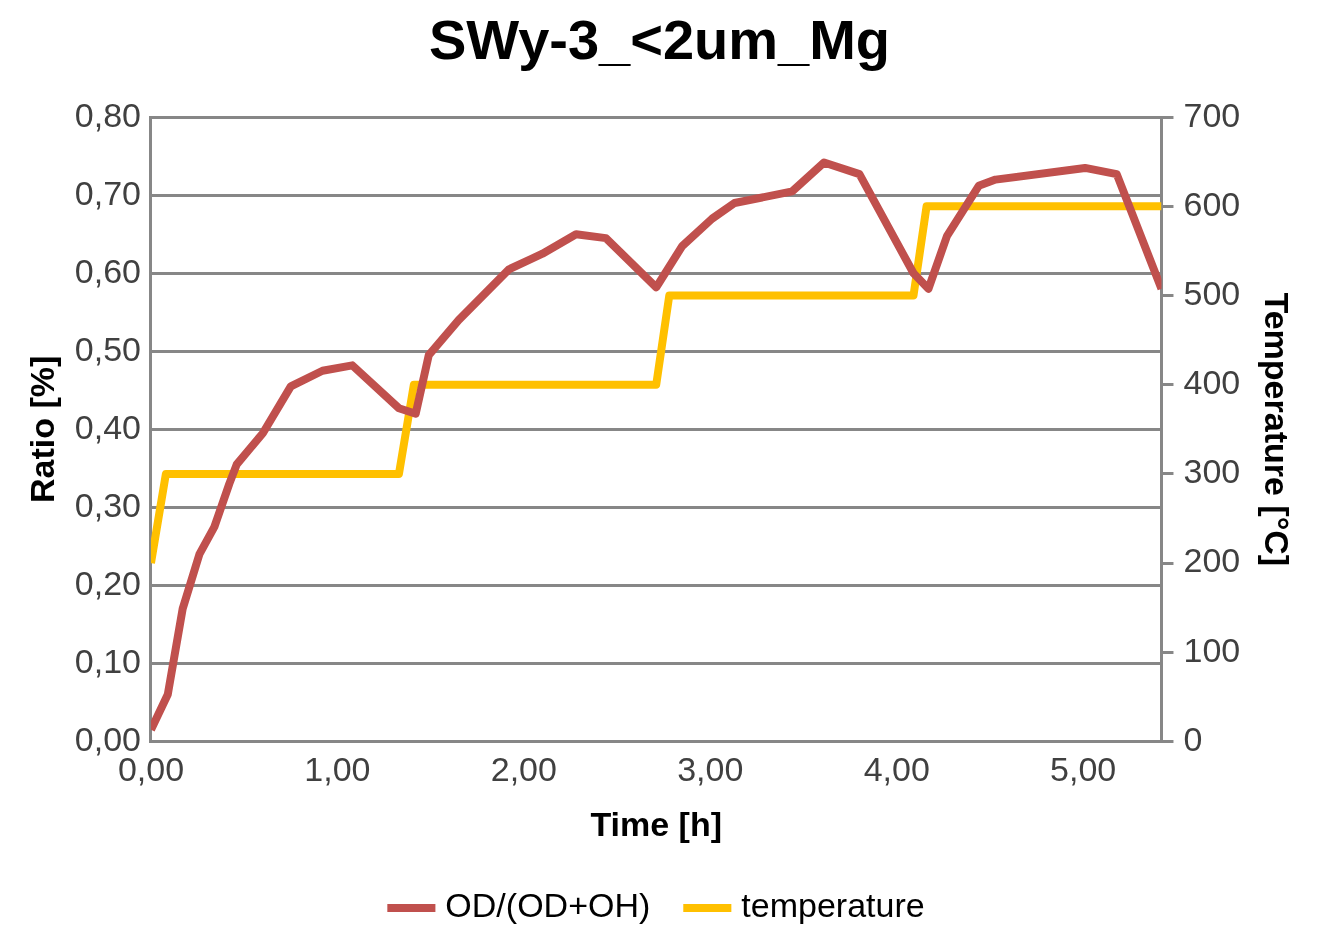  Describe the element at coordinates (896, 769) in the screenshot. I see `x-tick-label: 4,00` at that location.